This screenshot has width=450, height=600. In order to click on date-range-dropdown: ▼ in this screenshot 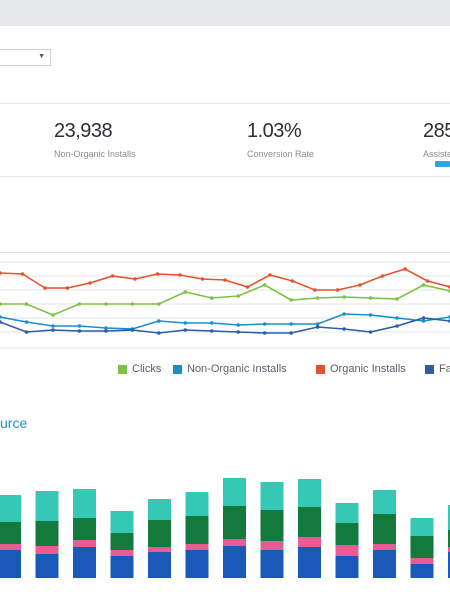, I will do `click(25, 57)`.